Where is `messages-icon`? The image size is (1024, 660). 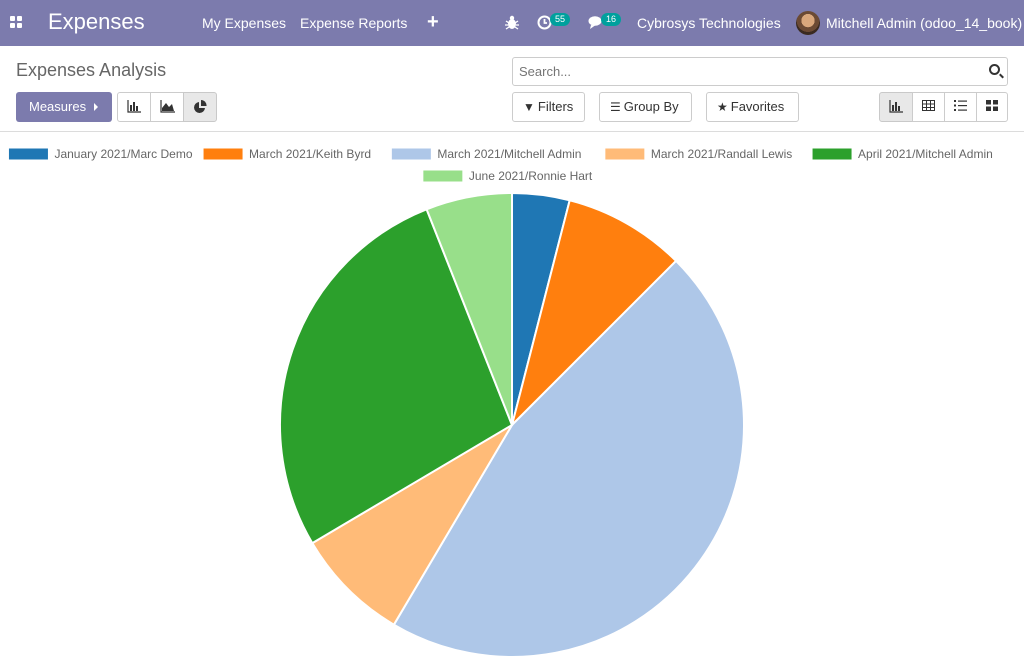
messages-icon is located at coordinates (596, 22).